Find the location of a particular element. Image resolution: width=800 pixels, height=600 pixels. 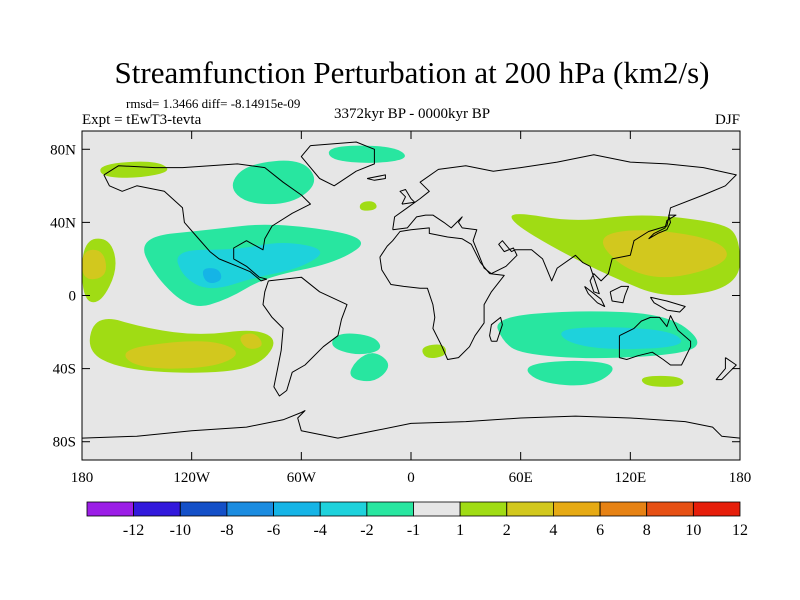

colorbar-label: -4 is located at coordinates (320, 530).